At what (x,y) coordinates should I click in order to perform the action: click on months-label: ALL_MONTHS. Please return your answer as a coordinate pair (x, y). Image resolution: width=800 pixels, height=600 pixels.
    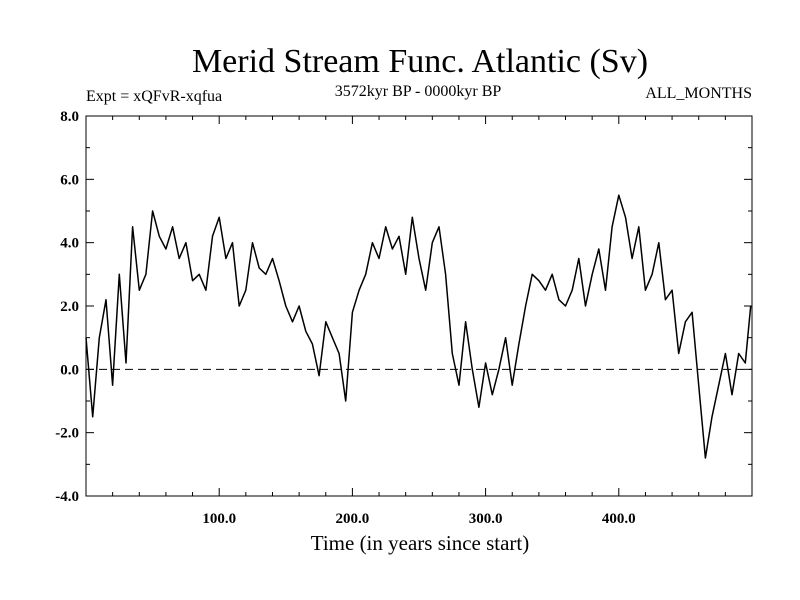
    Looking at the image, I should click on (698, 93).